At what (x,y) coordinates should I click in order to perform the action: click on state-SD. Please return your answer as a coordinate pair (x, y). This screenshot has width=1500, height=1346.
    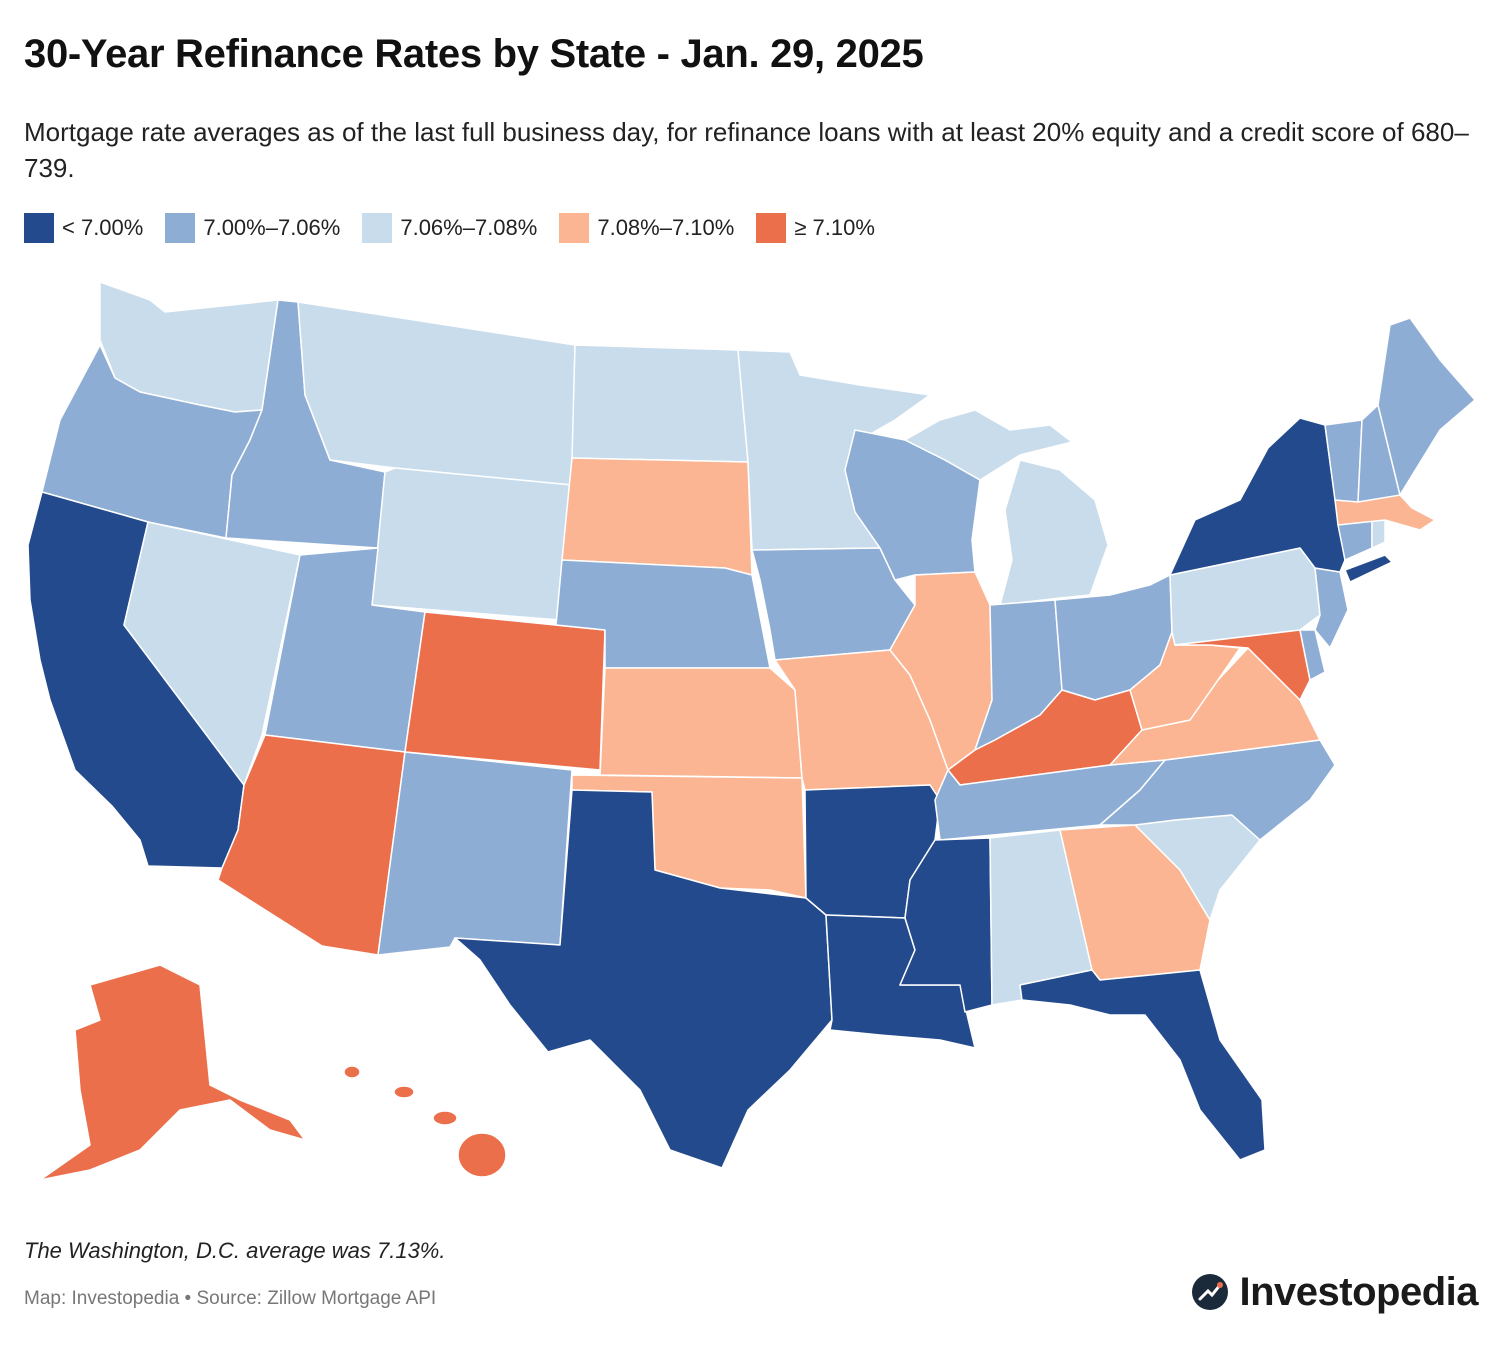
    Looking at the image, I should click on (657, 516).